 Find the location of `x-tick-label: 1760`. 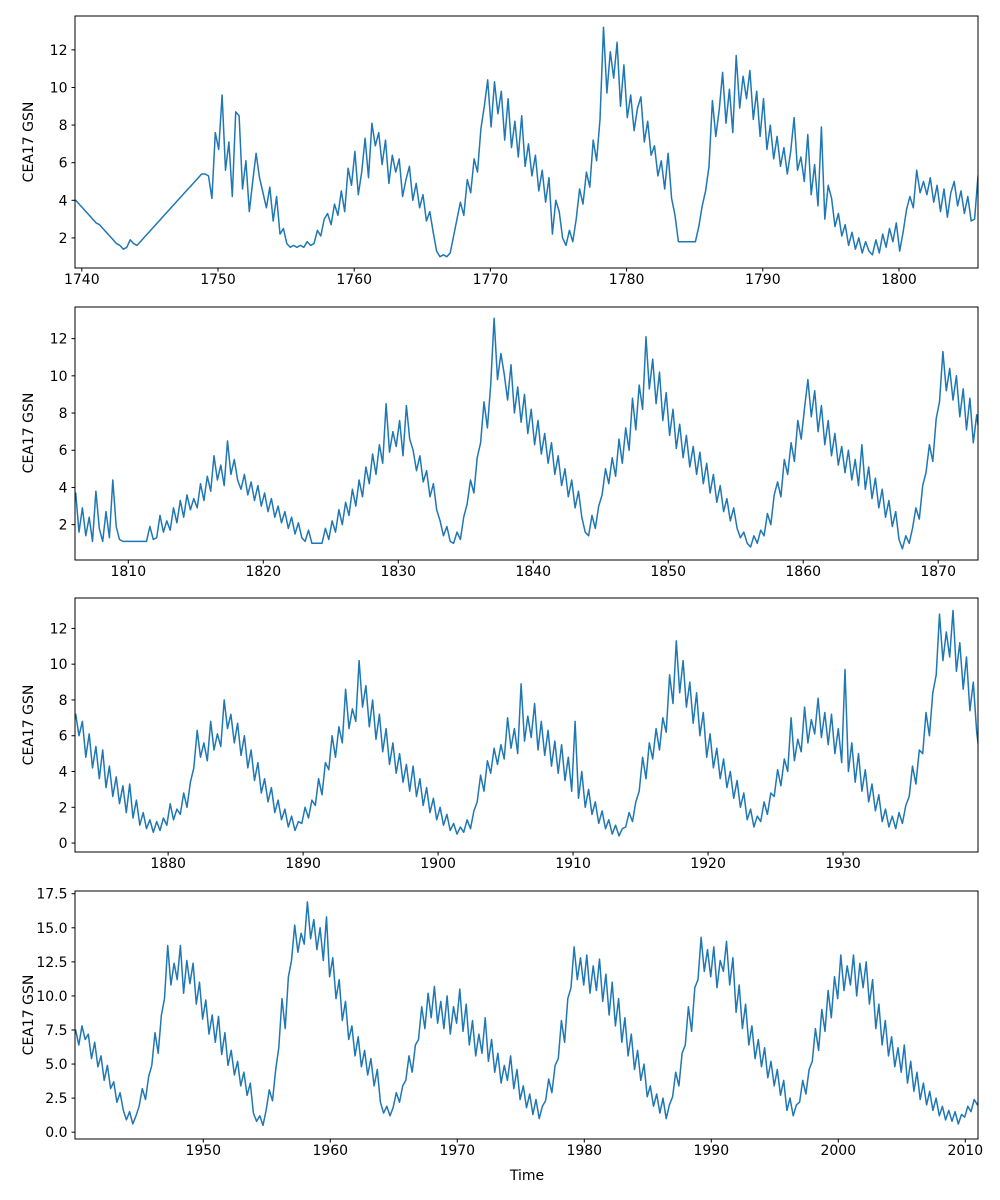

x-tick-label: 1760 is located at coordinates (354, 280).